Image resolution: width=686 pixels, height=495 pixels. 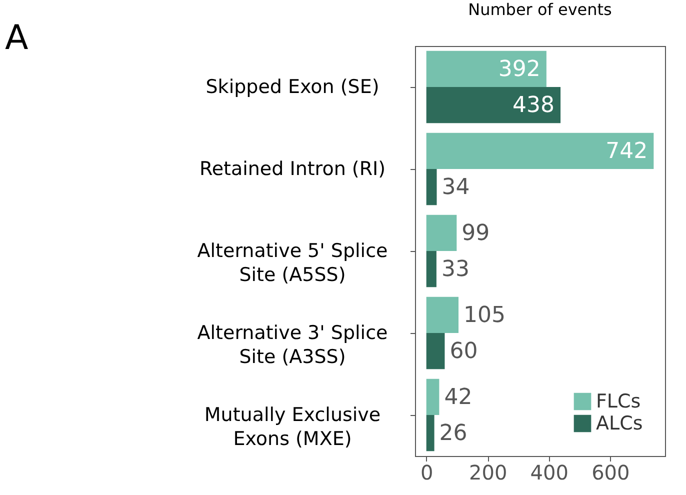 What do you see at coordinates (16, 38) in the screenshot?
I see `text: A` at bounding box center [16, 38].